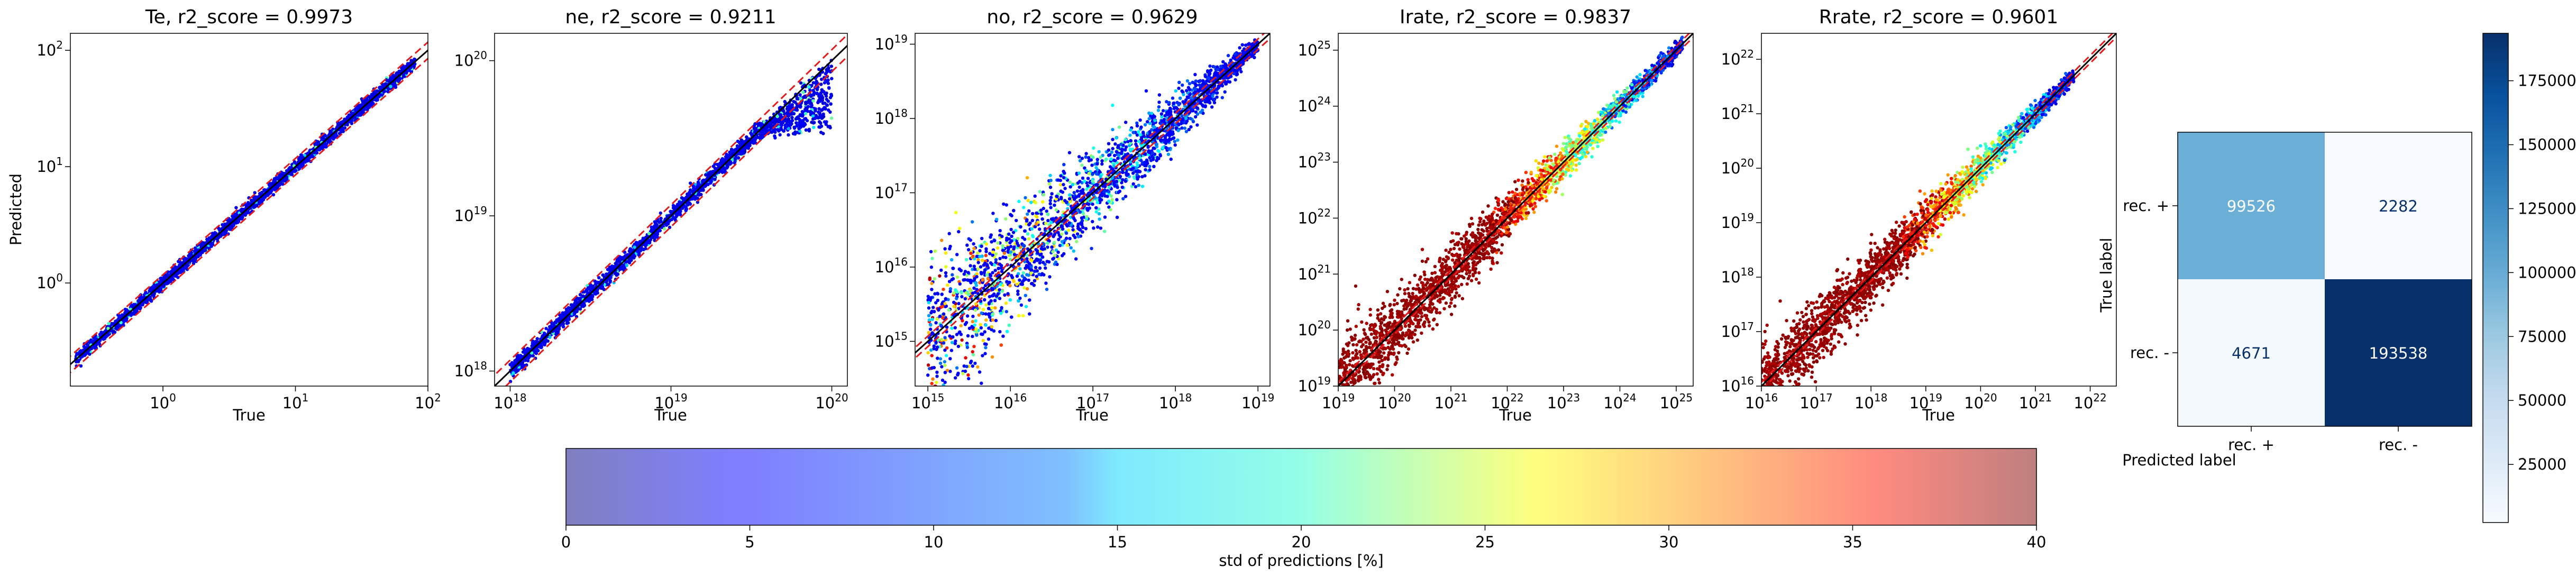  I want to click on upper-bound-line, so click(249, 199).